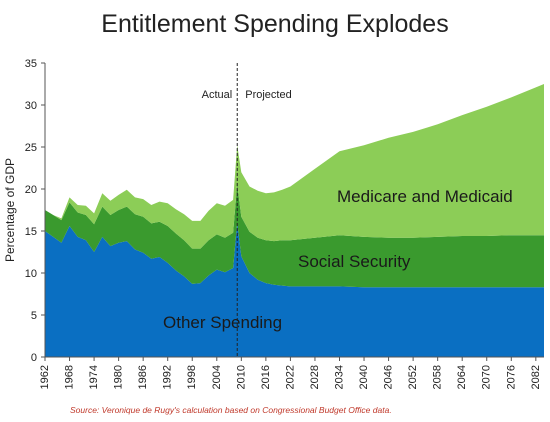 The width and height of the screenshot is (550, 422). I want to click on y-tick-label: 15, so click(31, 232).